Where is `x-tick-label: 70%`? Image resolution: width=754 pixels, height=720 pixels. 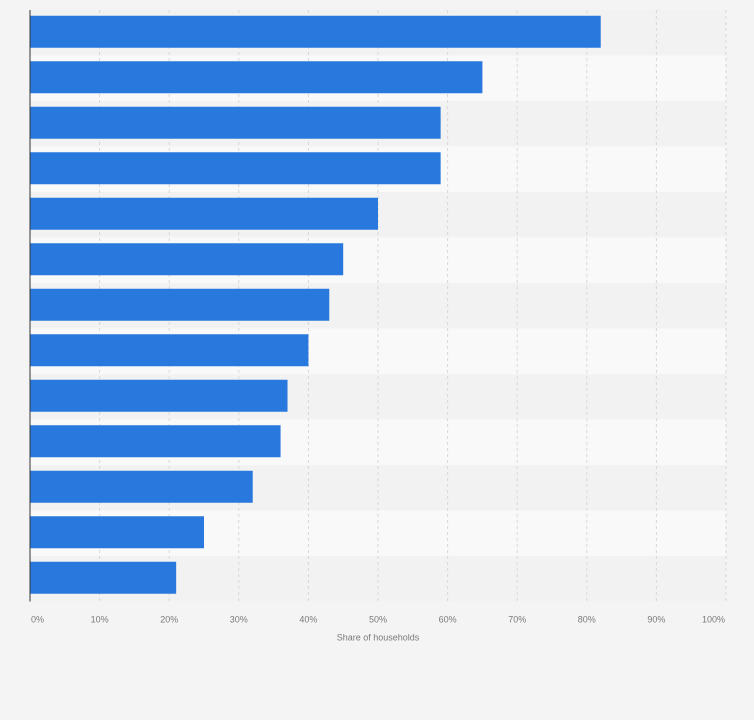
x-tick-label: 70% is located at coordinates (517, 620).